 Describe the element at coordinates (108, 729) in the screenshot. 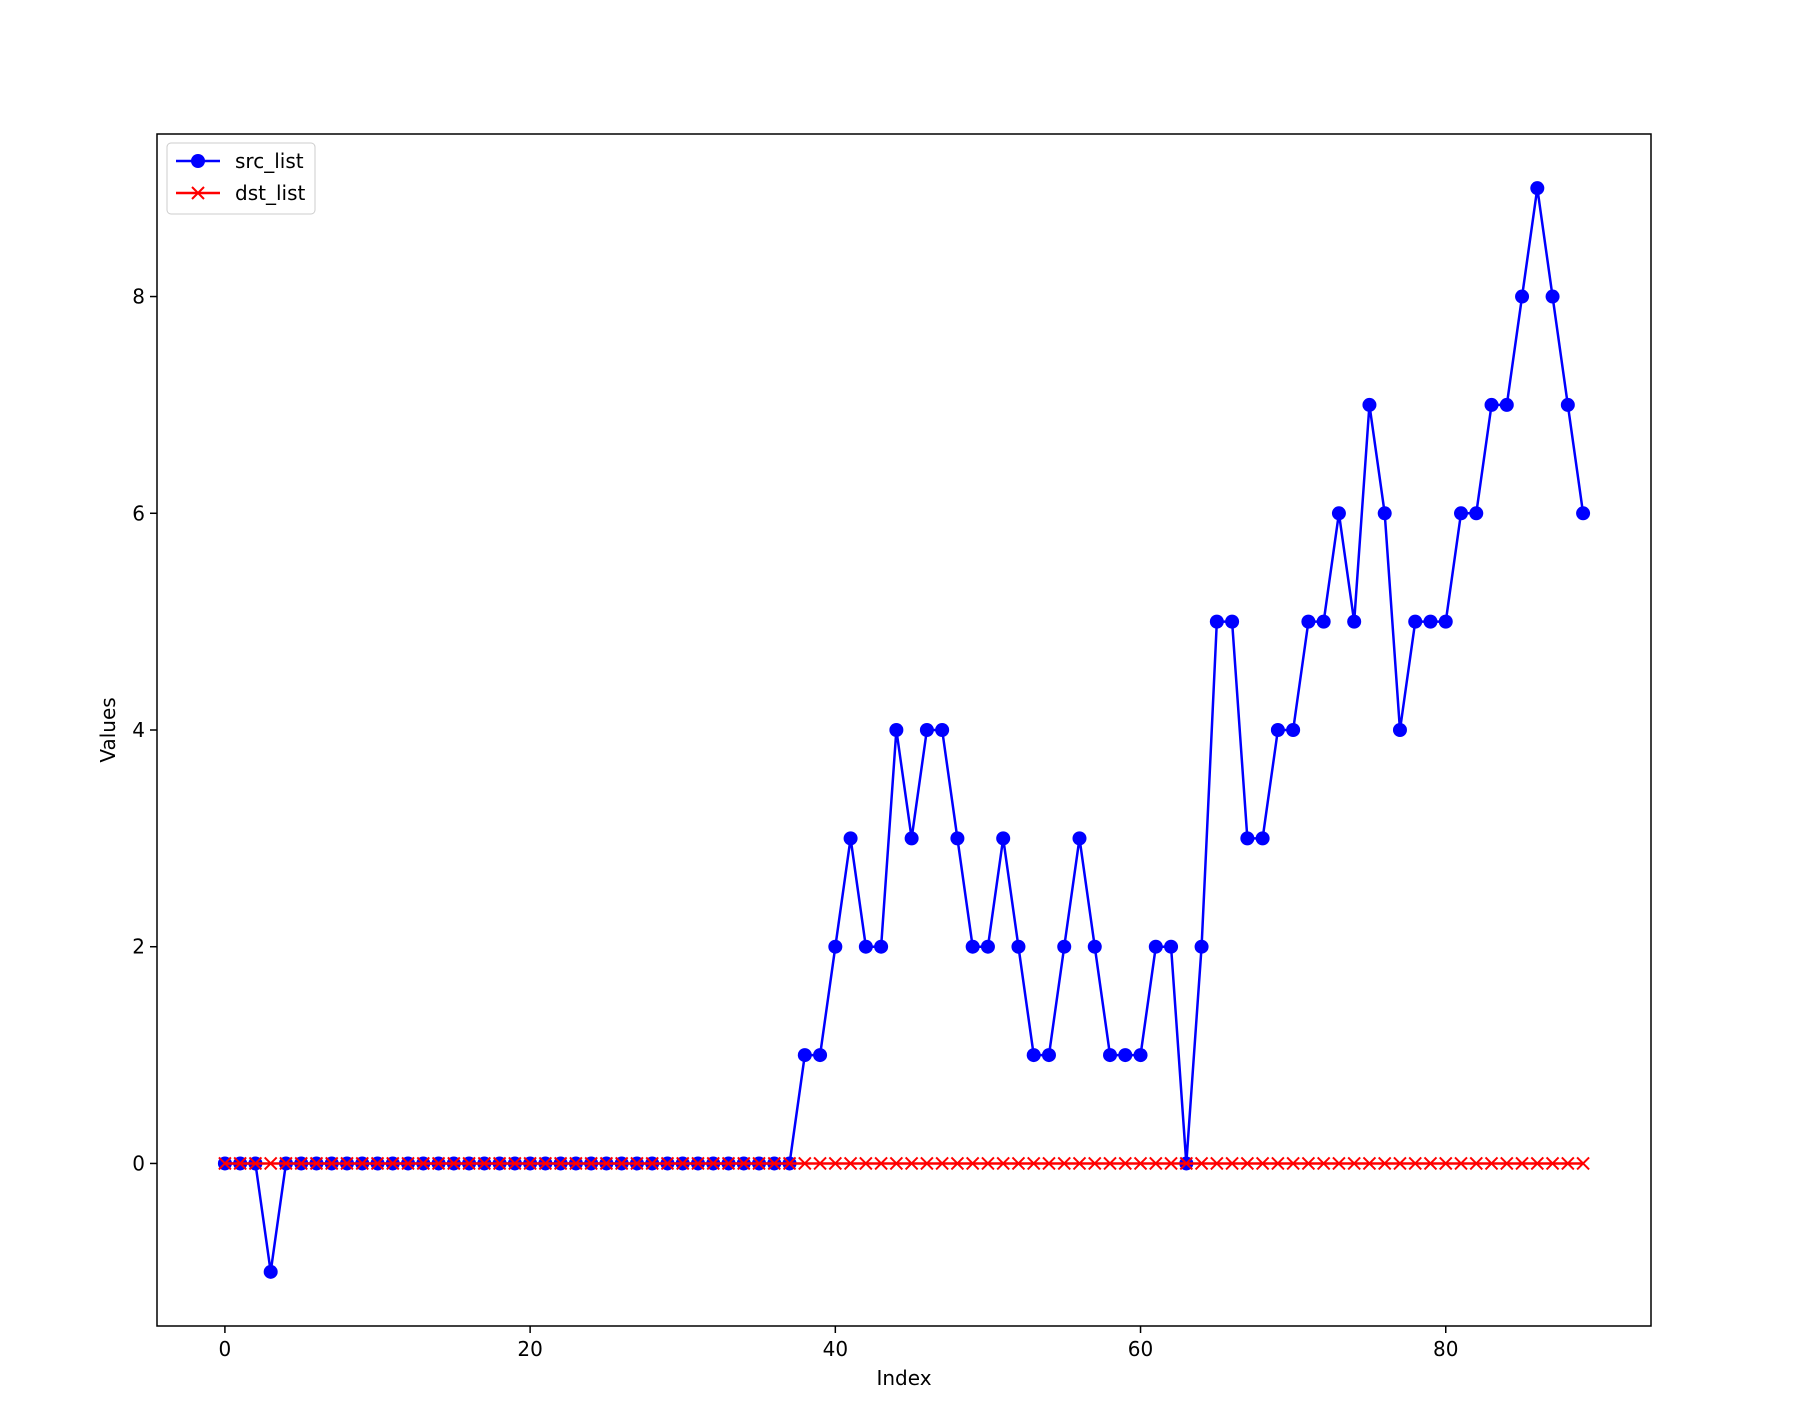

I see `y-axis-label: Values` at that location.